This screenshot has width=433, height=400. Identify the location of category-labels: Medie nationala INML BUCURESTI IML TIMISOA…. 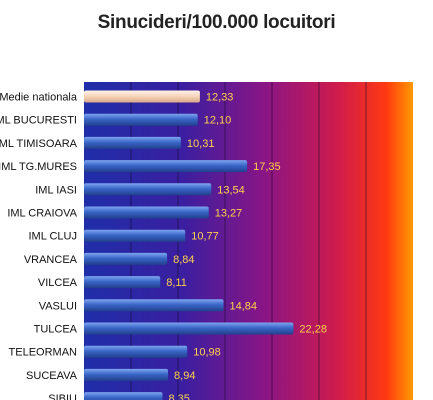
(39, 246).